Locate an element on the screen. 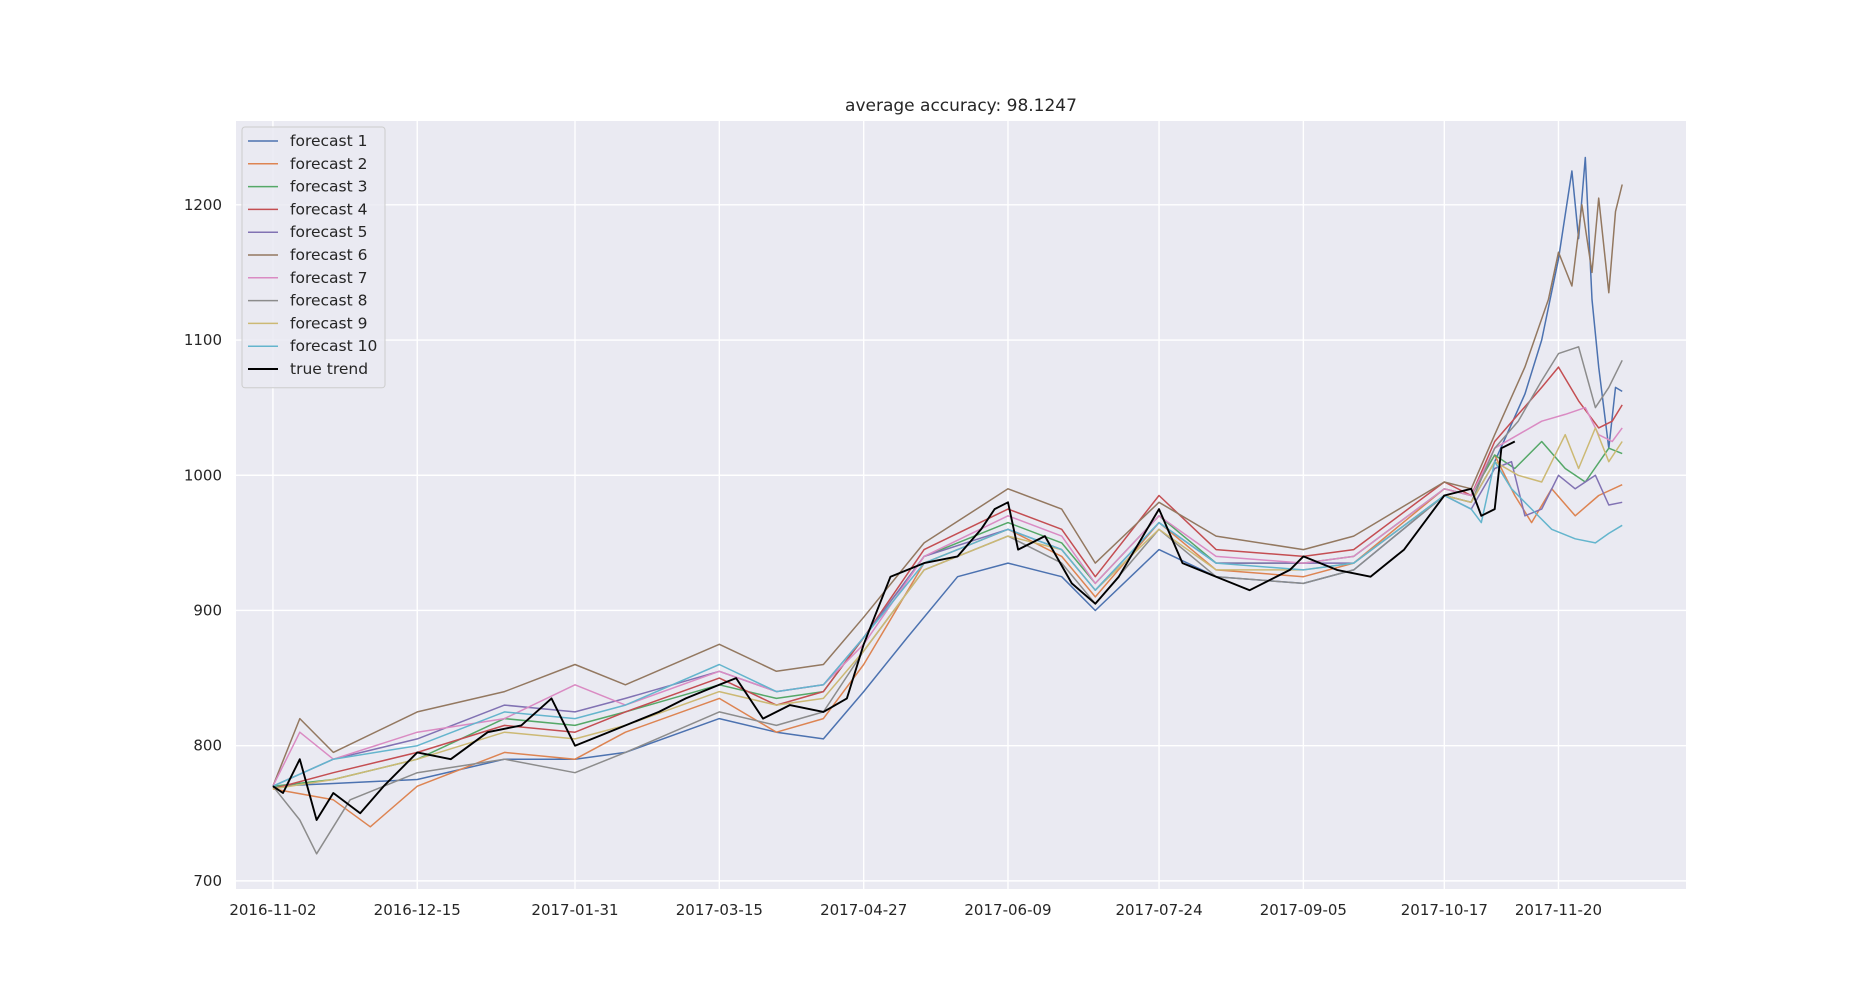 The image size is (1853, 989). x-tick-label: 2017-01-31 is located at coordinates (574, 910).